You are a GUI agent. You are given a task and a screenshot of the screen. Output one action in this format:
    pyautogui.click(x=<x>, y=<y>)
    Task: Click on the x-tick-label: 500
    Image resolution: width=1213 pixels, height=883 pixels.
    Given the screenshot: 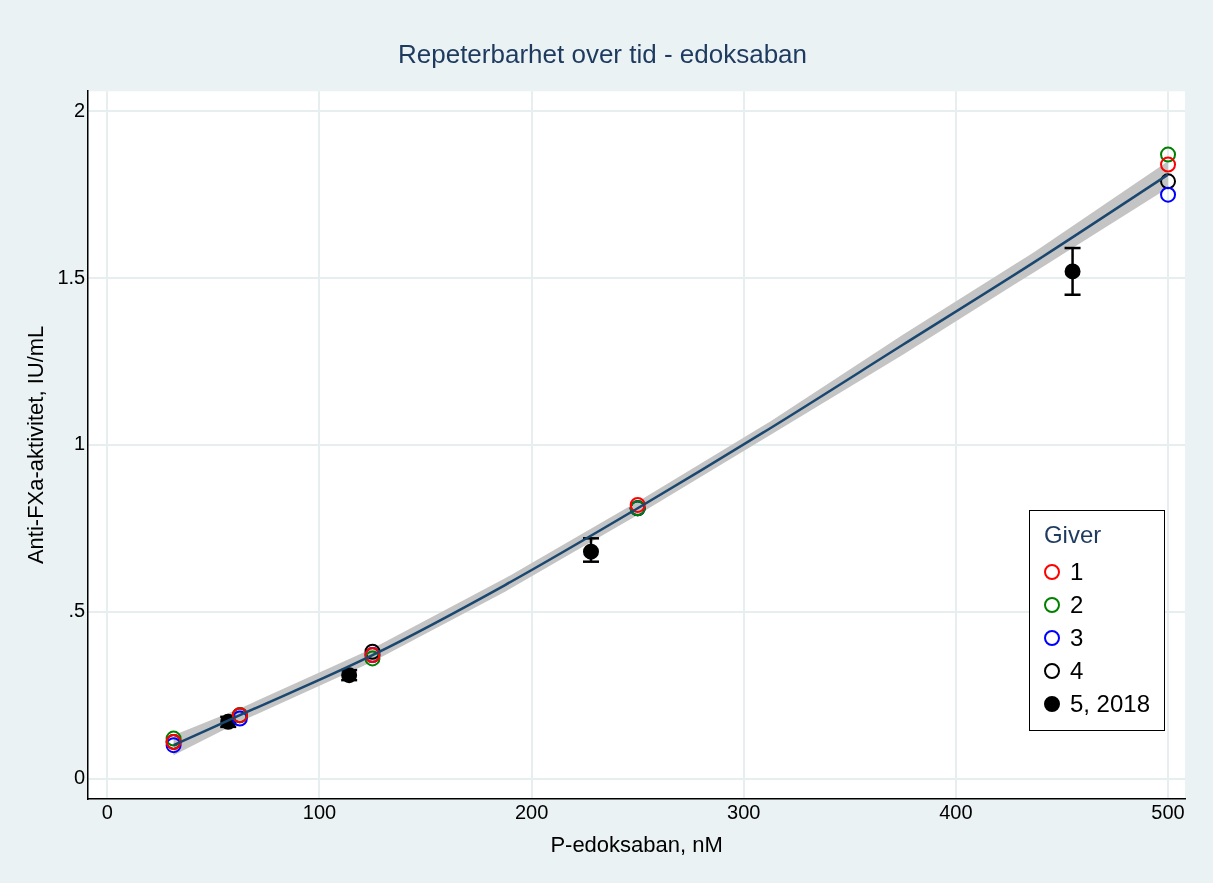 What is the action you would take?
    pyautogui.click(x=1168, y=812)
    